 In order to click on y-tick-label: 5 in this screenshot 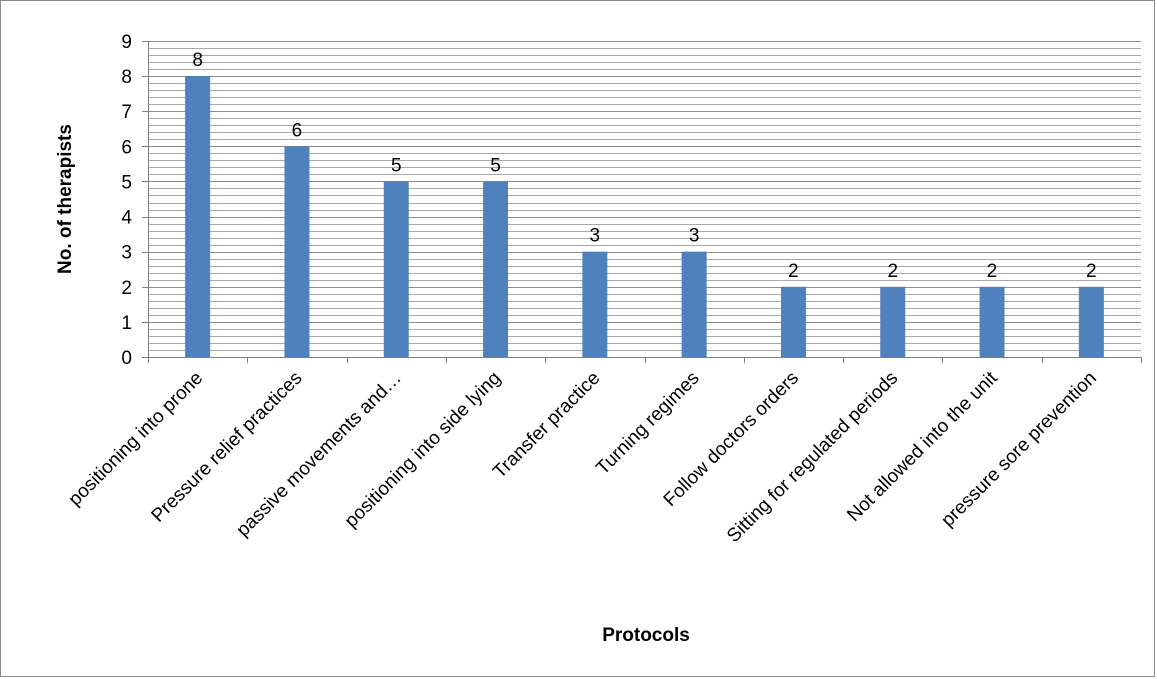, I will do `click(126, 182)`.